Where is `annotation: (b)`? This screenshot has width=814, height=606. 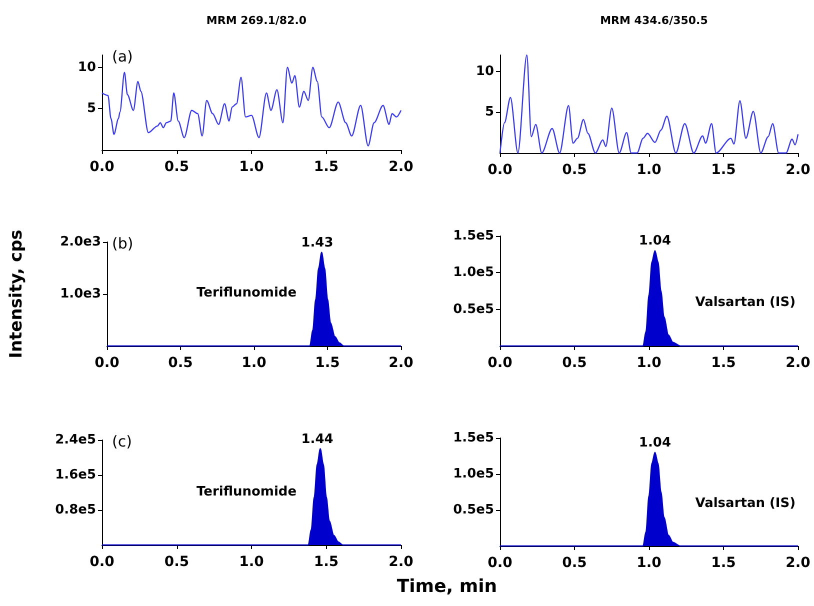 annotation: (b) is located at coordinates (123, 243).